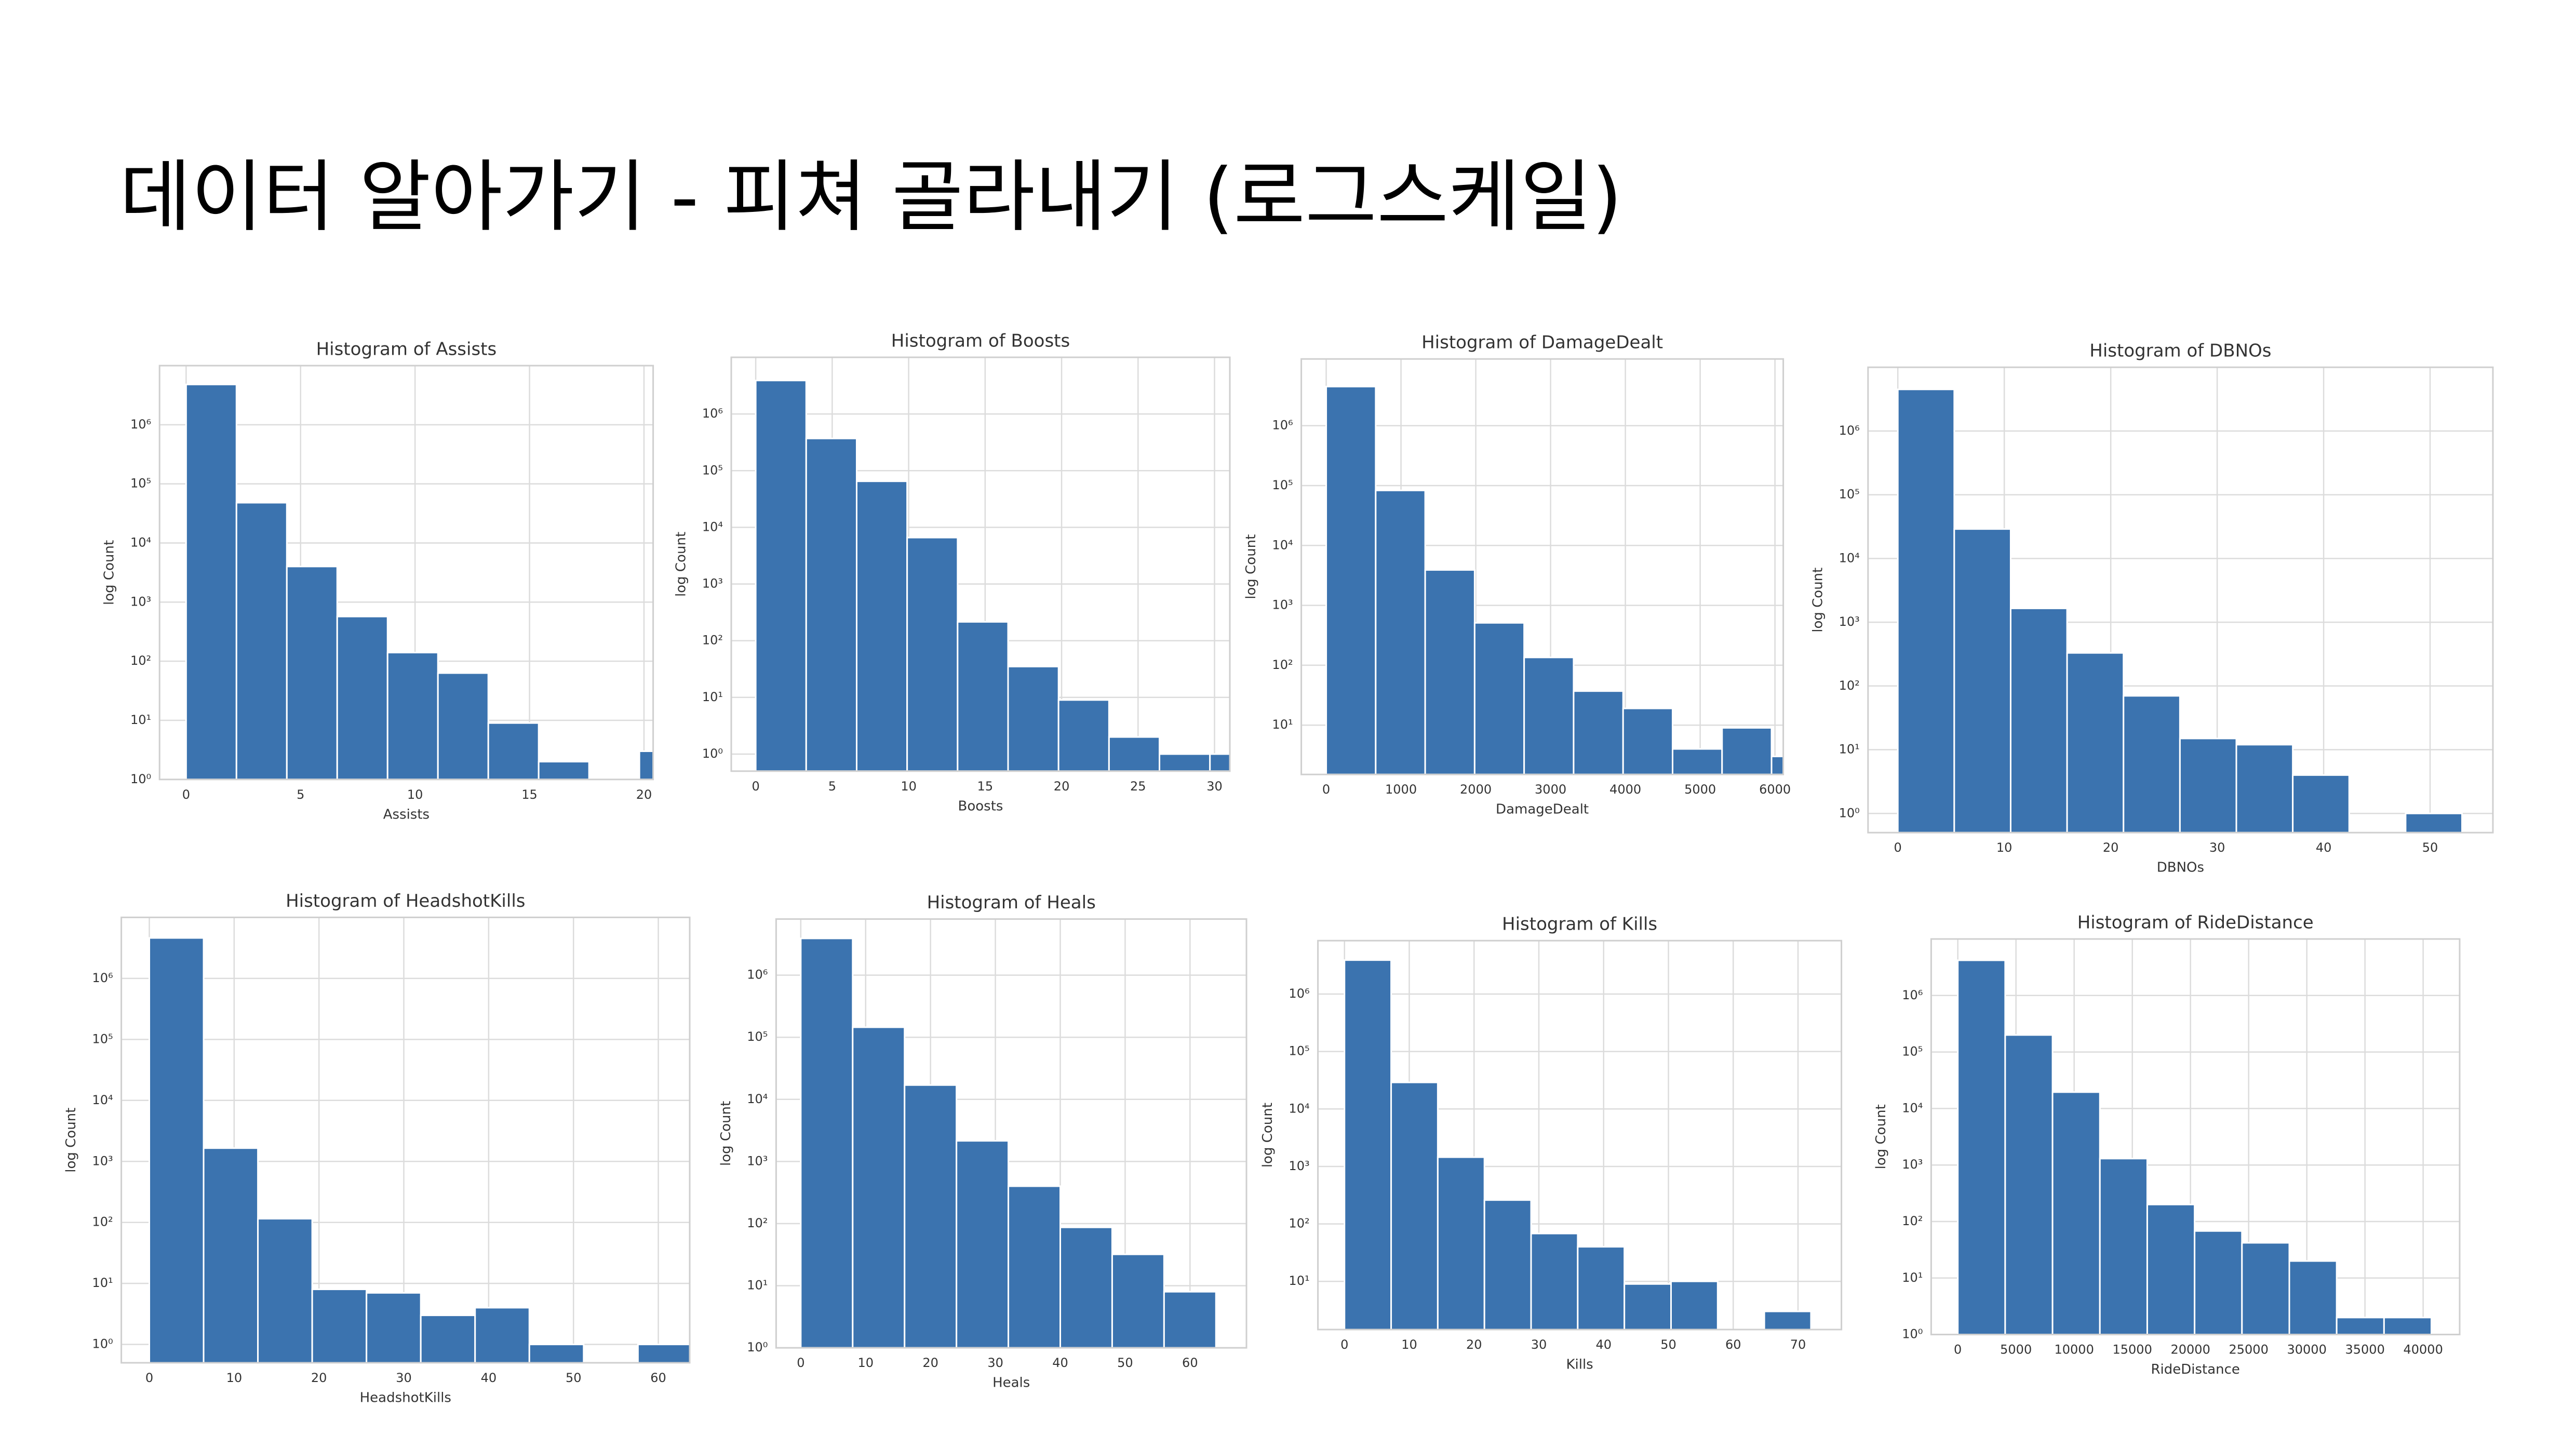 Image resolution: width=2576 pixels, height=1449 pixels. What do you see at coordinates (986, 787) in the screenshot?
I see `x-tick-label: 15` at bounding box center [986, 787].